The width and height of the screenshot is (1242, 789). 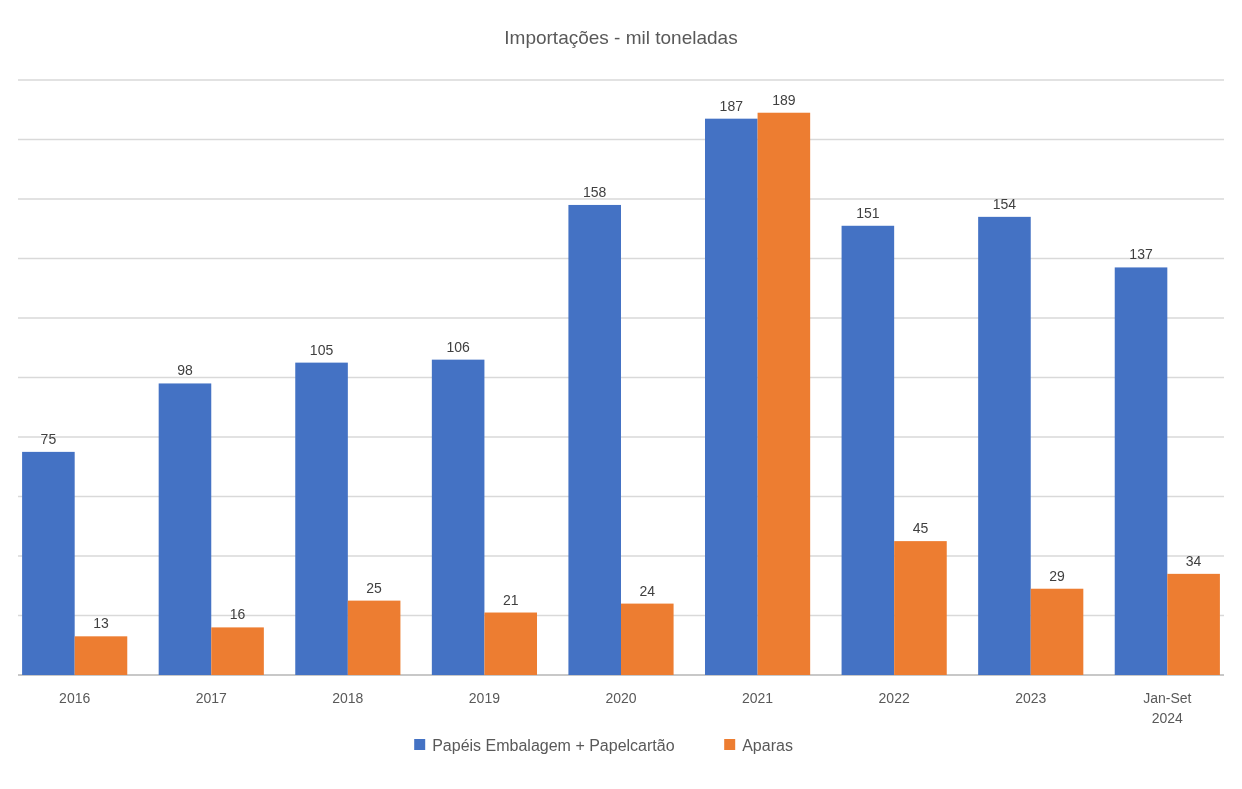 I want to click on data-label: 21, so click(x=510, y=599).